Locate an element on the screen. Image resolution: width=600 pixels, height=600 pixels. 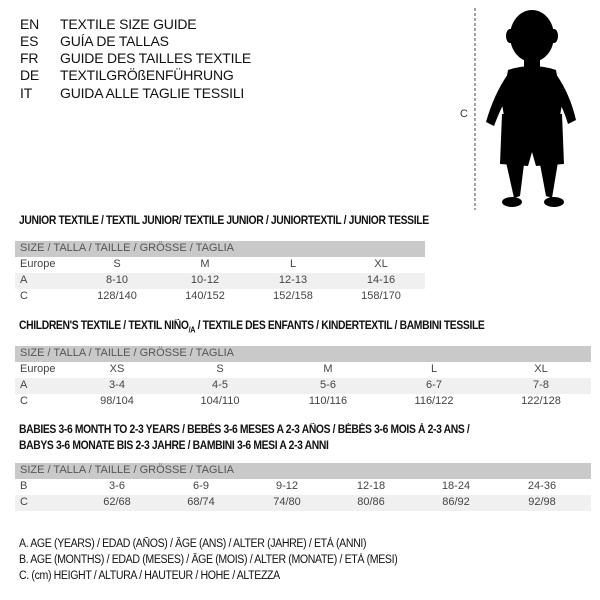
table-row: Europe XS S M L XL is located at coordinates (303, 370).